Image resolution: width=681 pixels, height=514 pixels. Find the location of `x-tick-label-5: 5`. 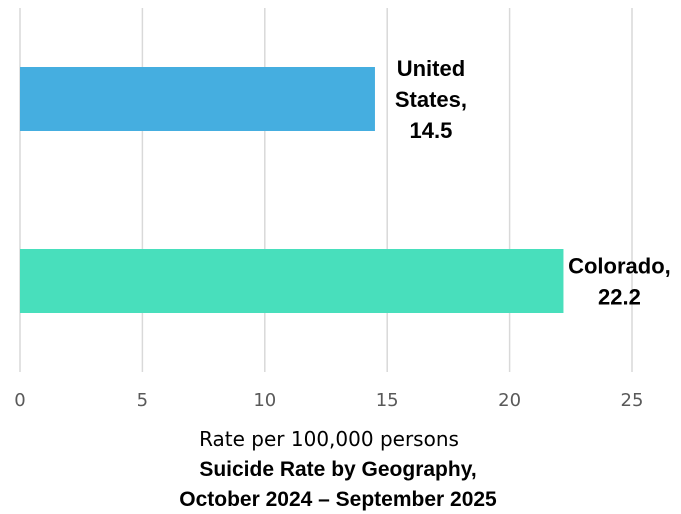

x-tick-label-5: 5 is located at coordinates (142, 400).